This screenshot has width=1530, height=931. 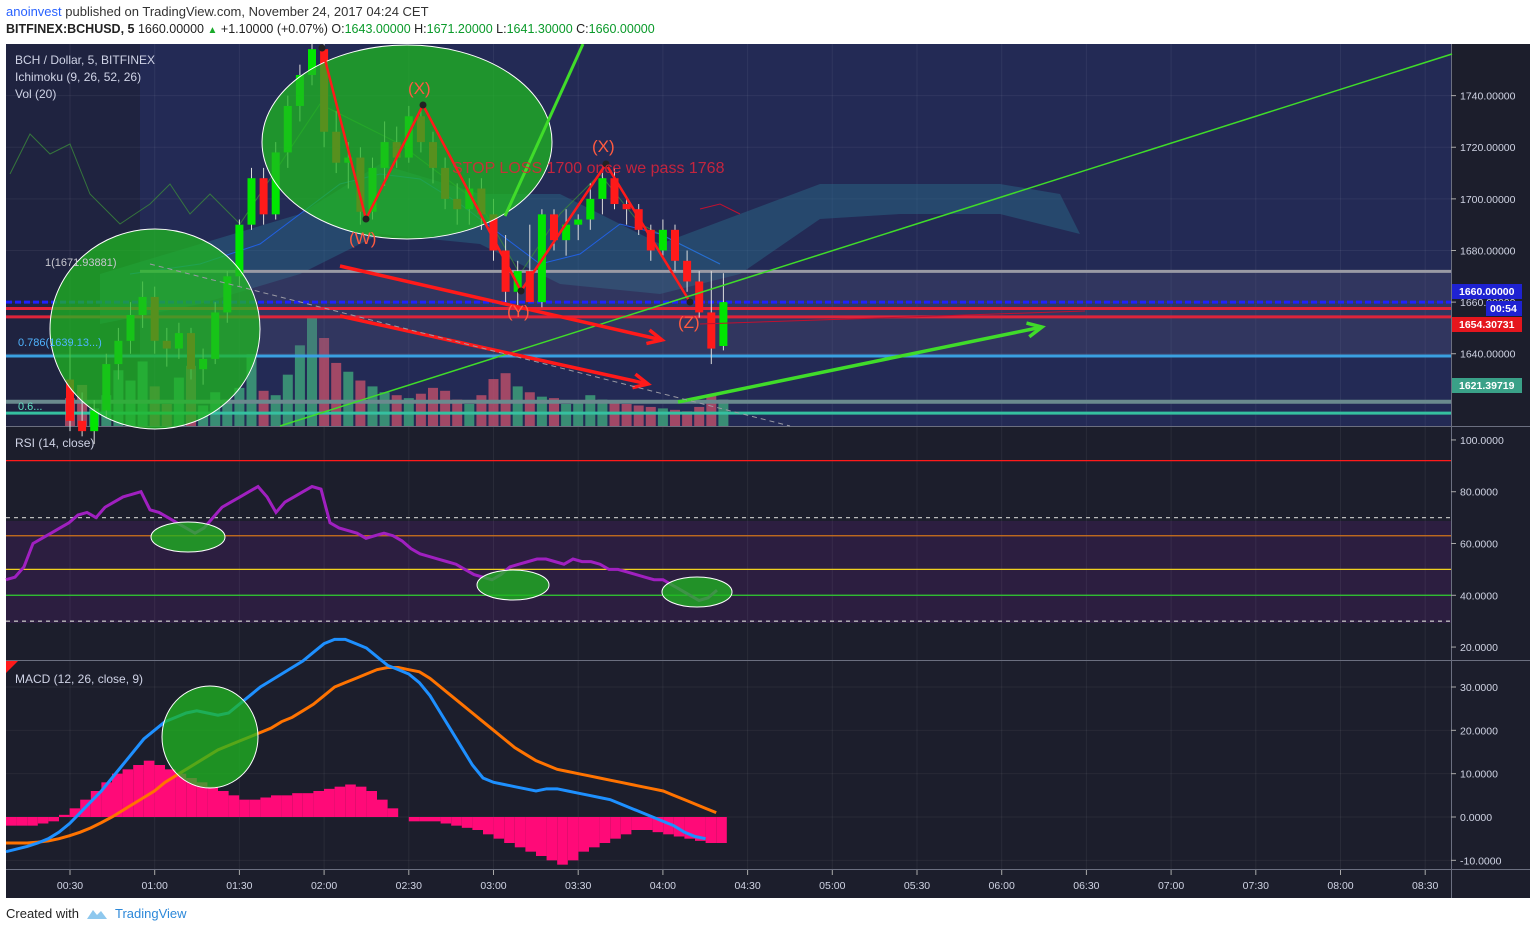 I want to click on time-tick-label: 07:30, so click(x=1256, y=886).